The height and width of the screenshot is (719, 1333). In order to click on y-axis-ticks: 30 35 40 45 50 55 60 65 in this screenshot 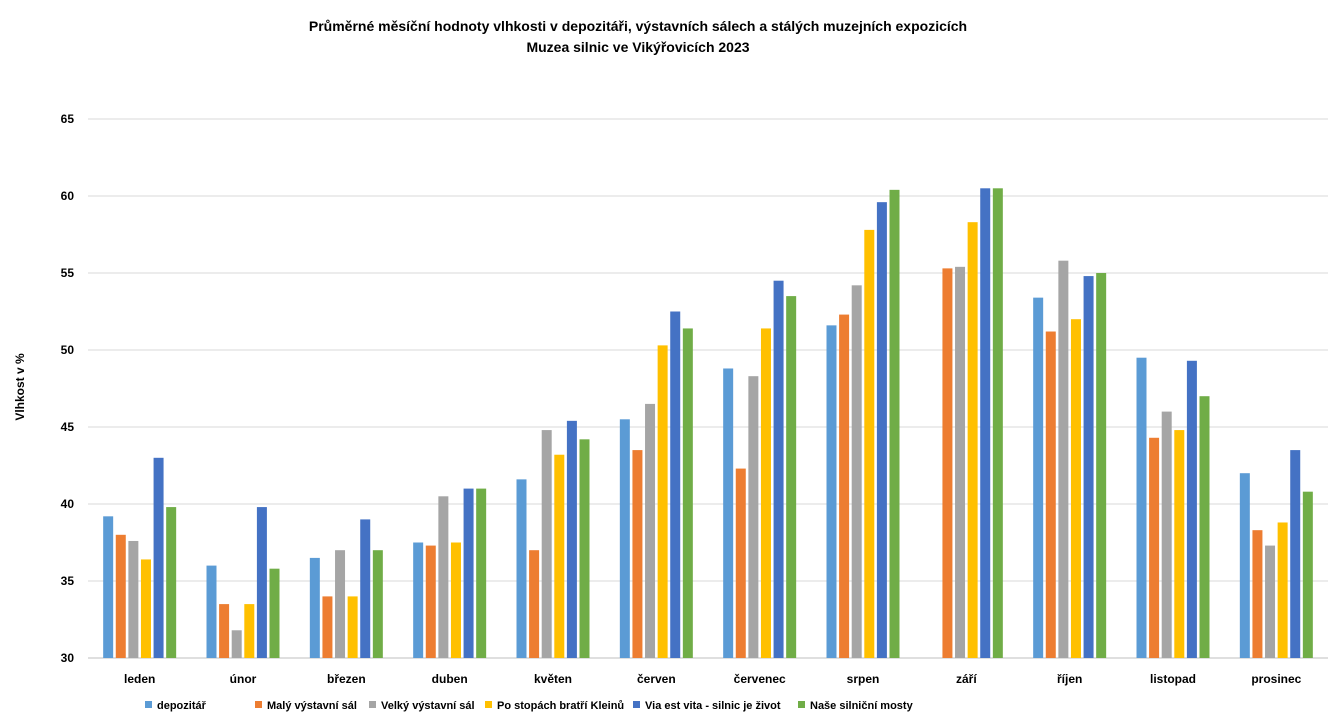, I will do `click(68, 388)`.